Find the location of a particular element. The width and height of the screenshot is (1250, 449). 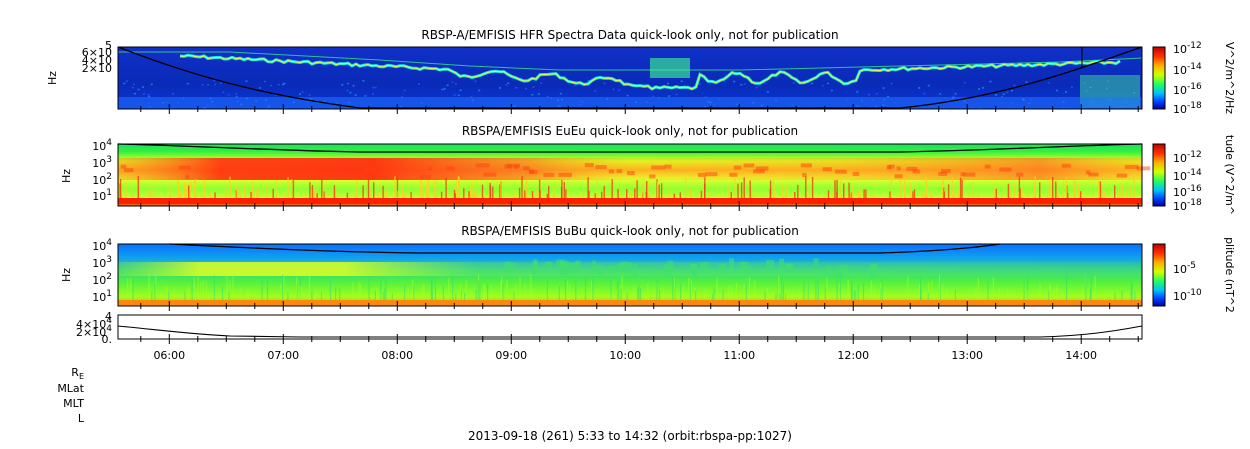

eueu-x-ticks is located at coordinates (639, 206).